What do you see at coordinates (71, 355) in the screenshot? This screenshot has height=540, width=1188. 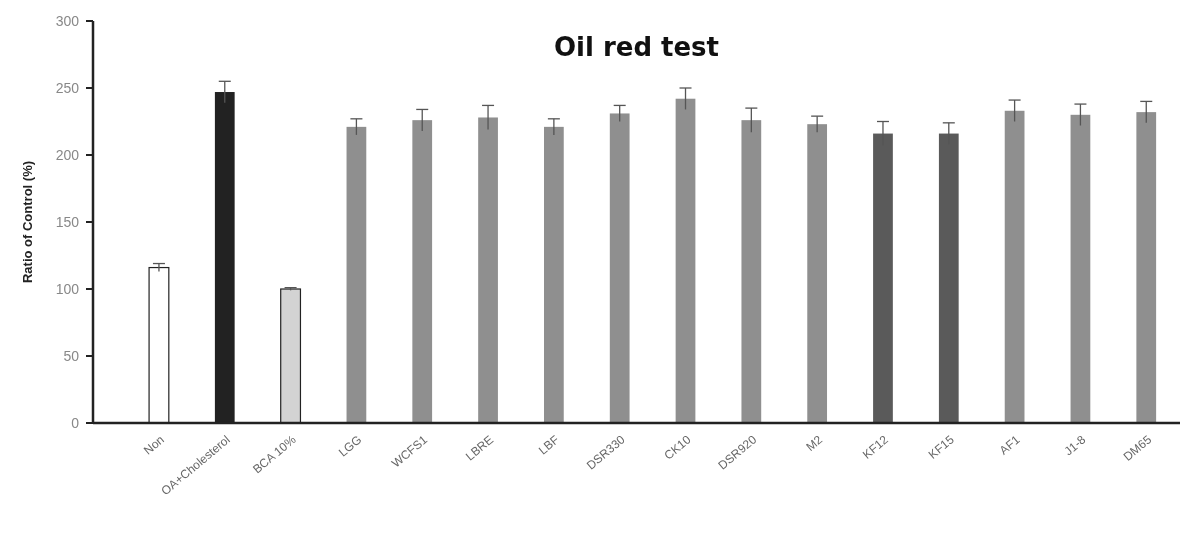 I see `y-tick-label: 50` at bounding box center [71, 355].